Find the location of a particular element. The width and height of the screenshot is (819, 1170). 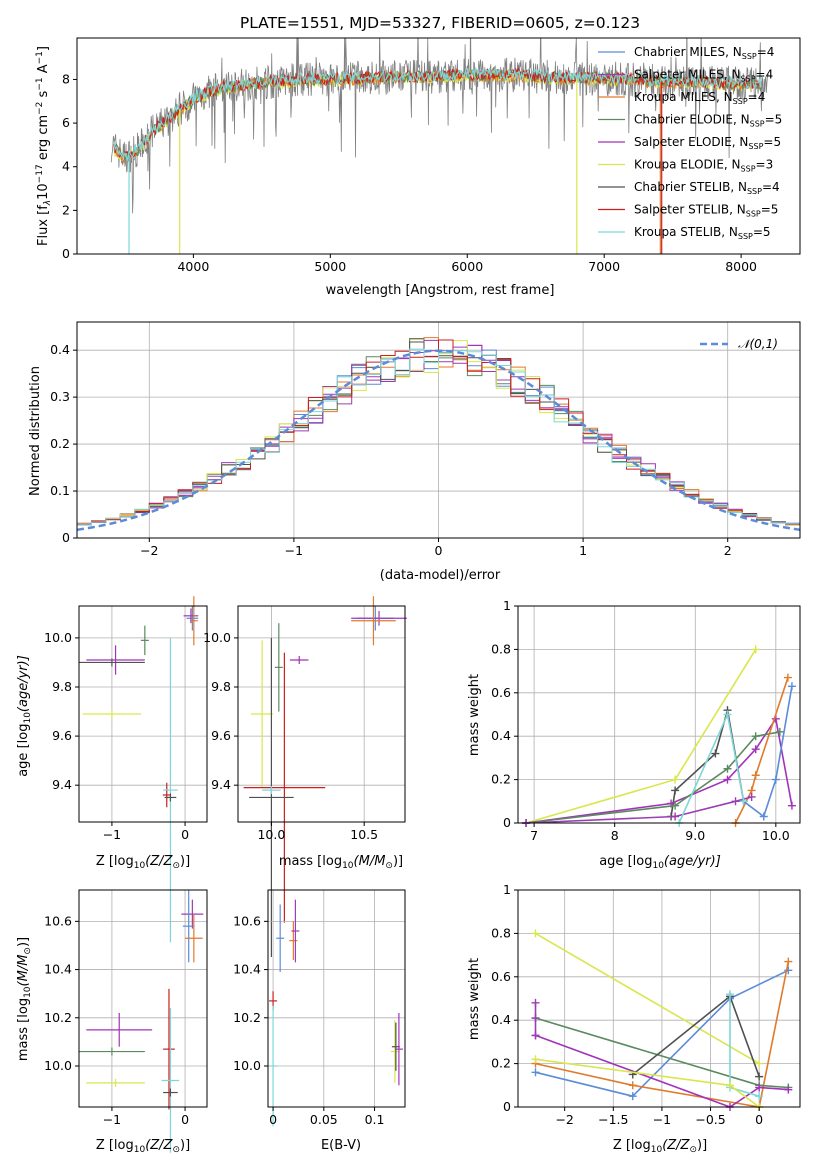

y-tick-label: 1 is located at coordinates (507, 889).